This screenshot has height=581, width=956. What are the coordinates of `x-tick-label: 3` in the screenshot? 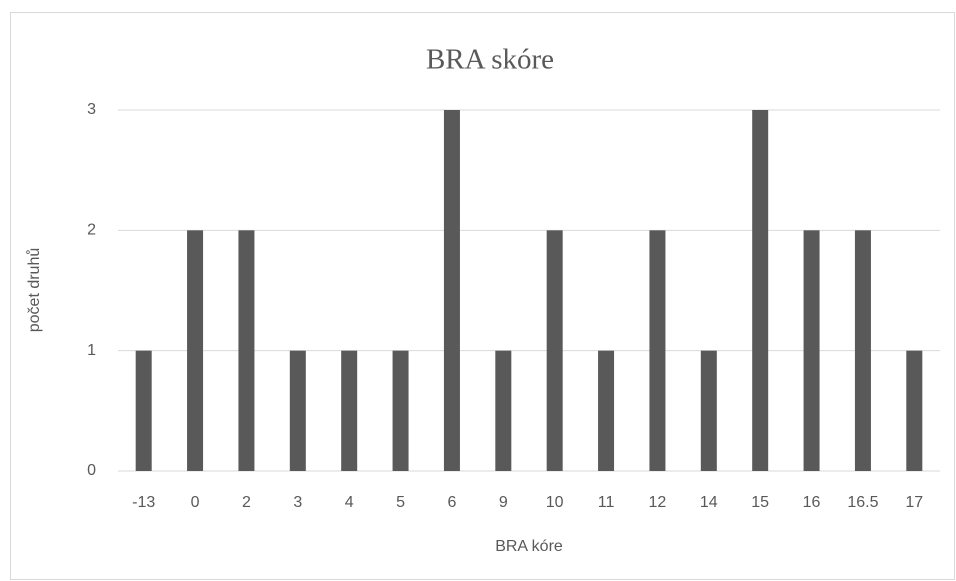 It's located at (297, 502).